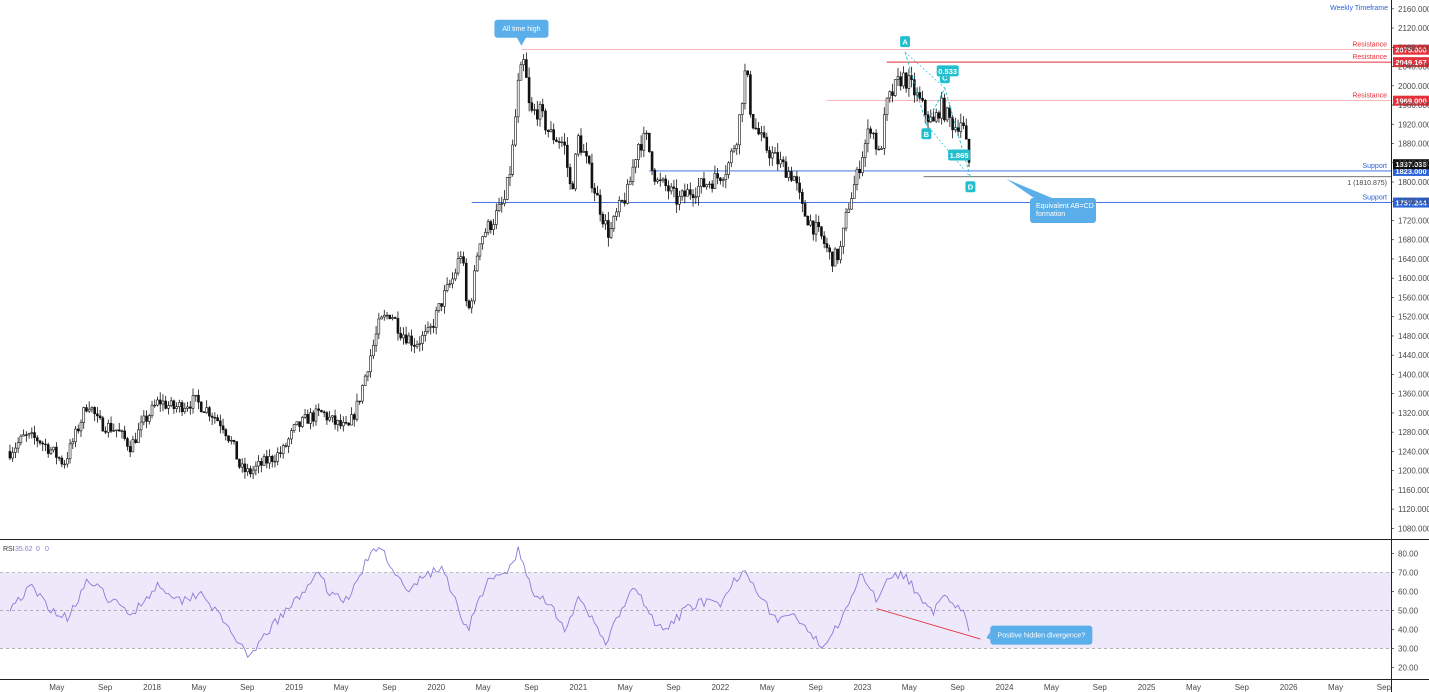 This screenshot has height=692, width=1429. Describe the element at coordinates (1413, 259) in the screenshot. I see `price-tick-label: 1640.000` at that location.